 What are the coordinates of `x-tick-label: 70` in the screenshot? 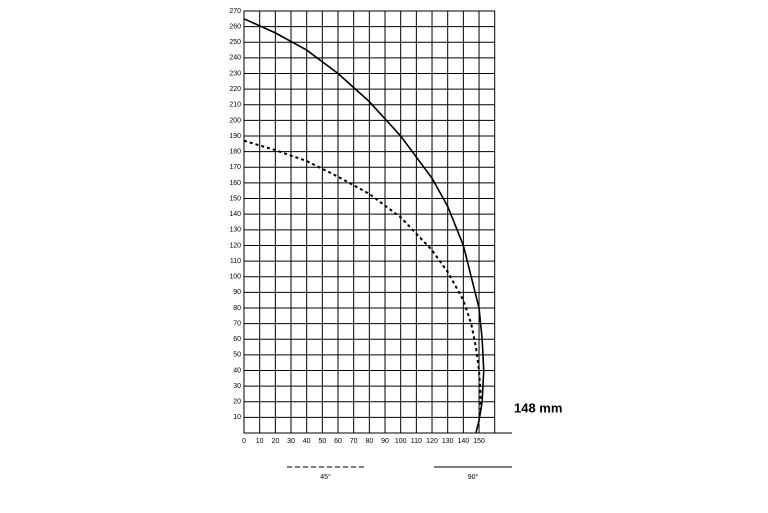 It's located at (354, 441).